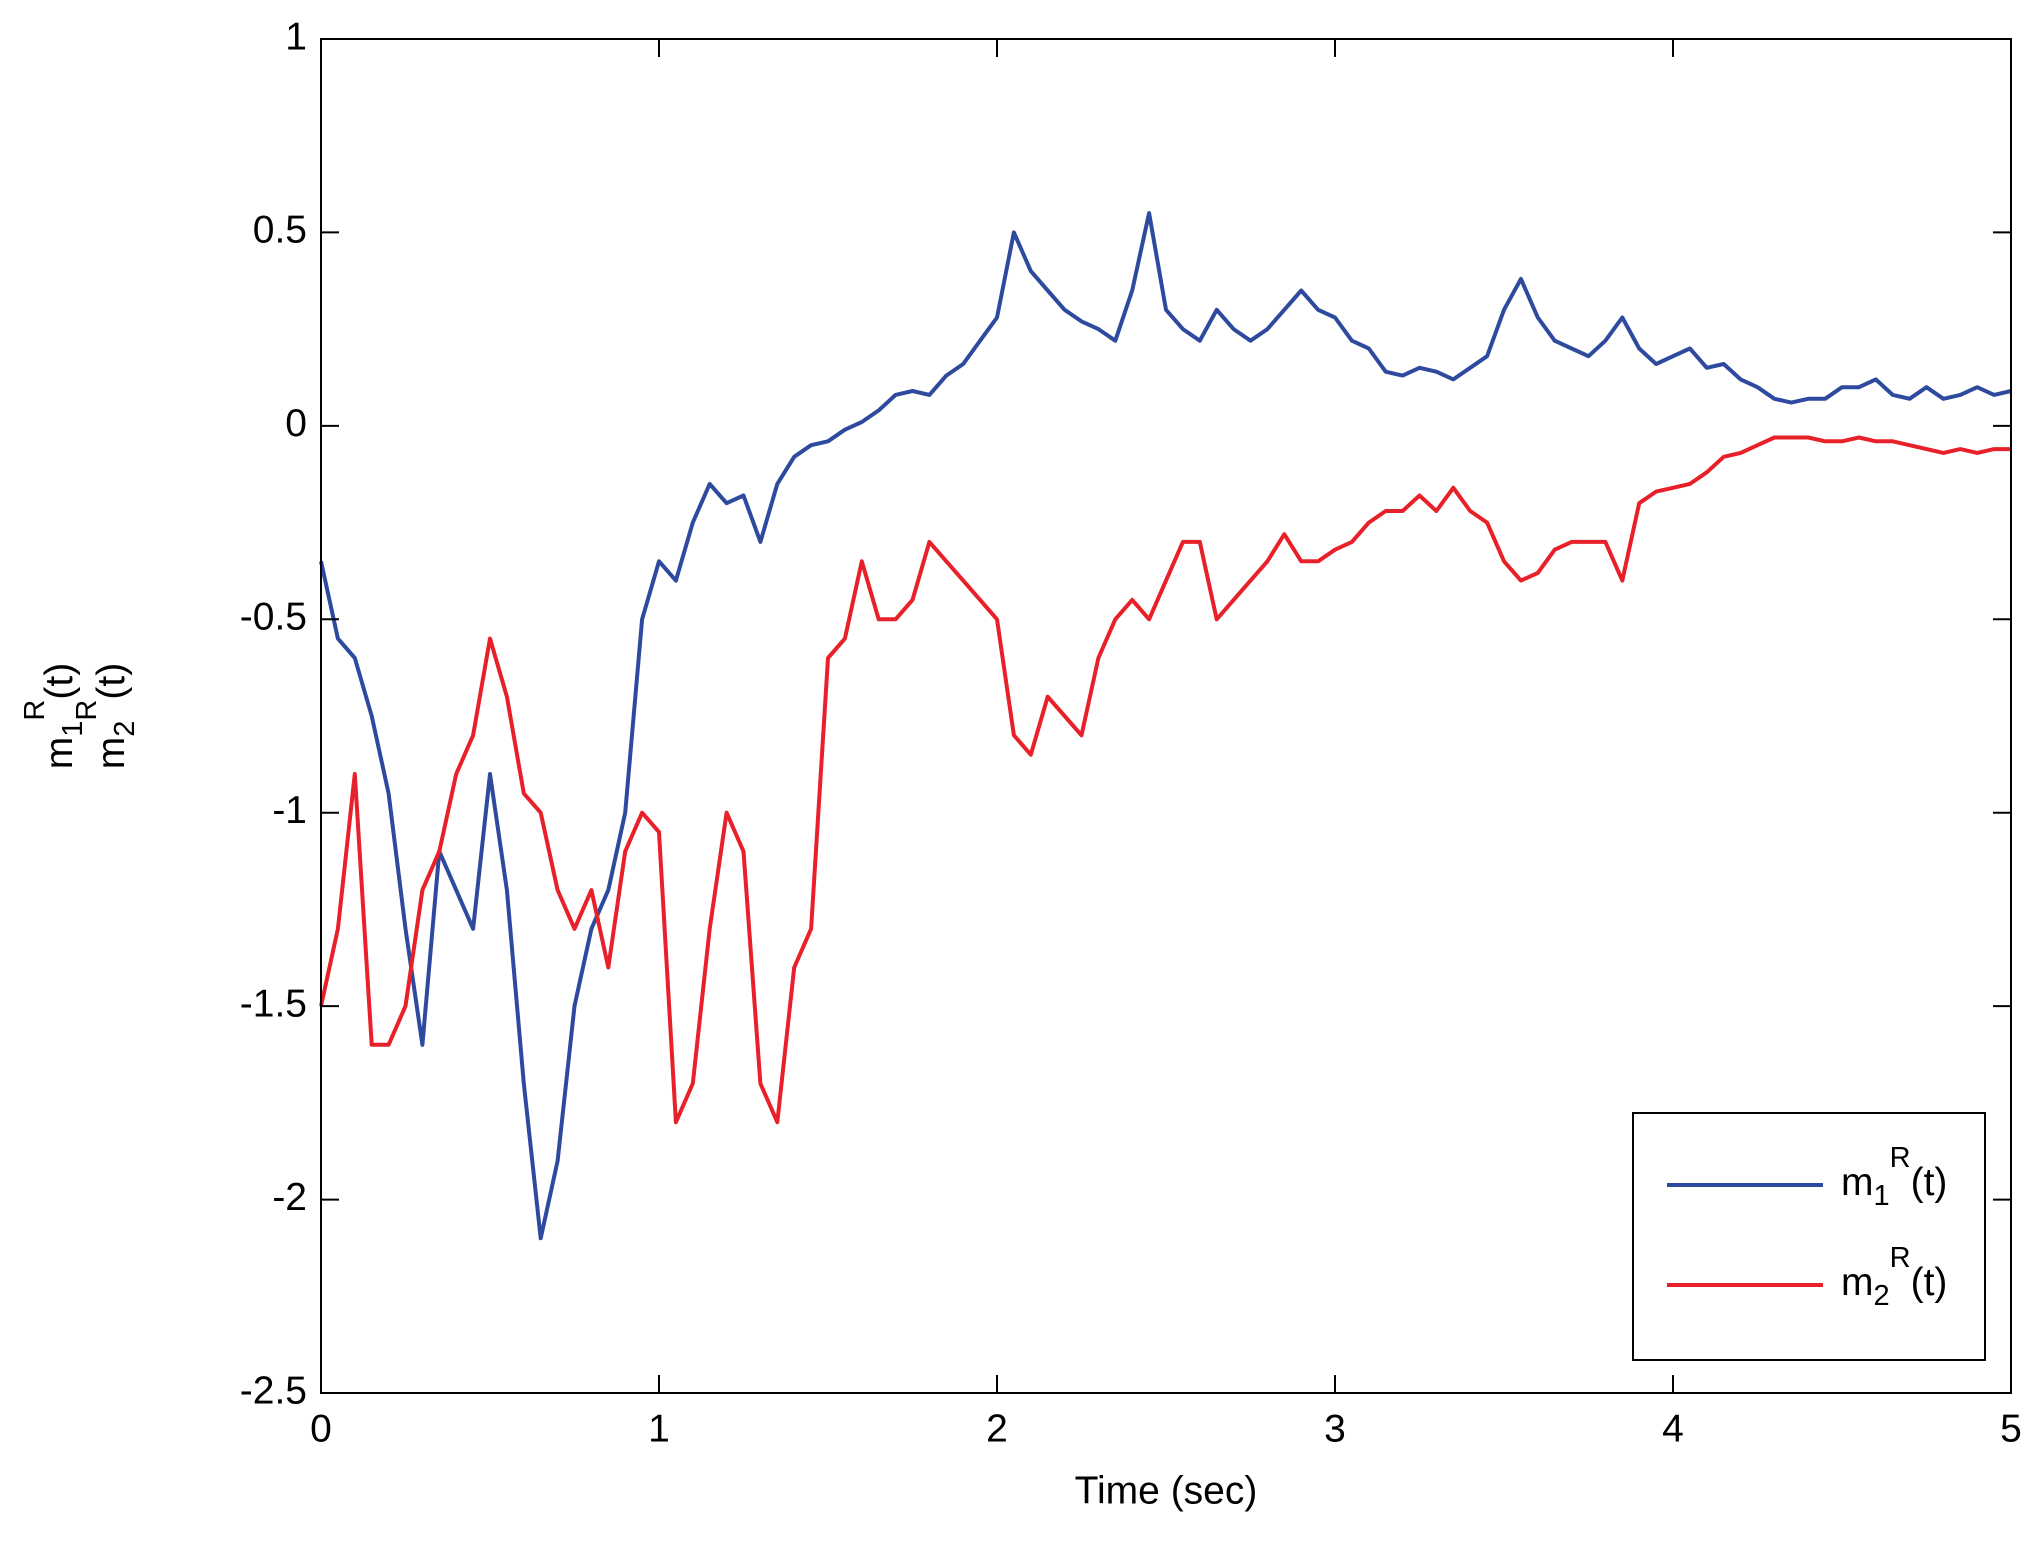  What do you see at coordinates (273, 617) in the screenshot?
I see `y-tick-label: -0.5` at bounding box center [273, 617].